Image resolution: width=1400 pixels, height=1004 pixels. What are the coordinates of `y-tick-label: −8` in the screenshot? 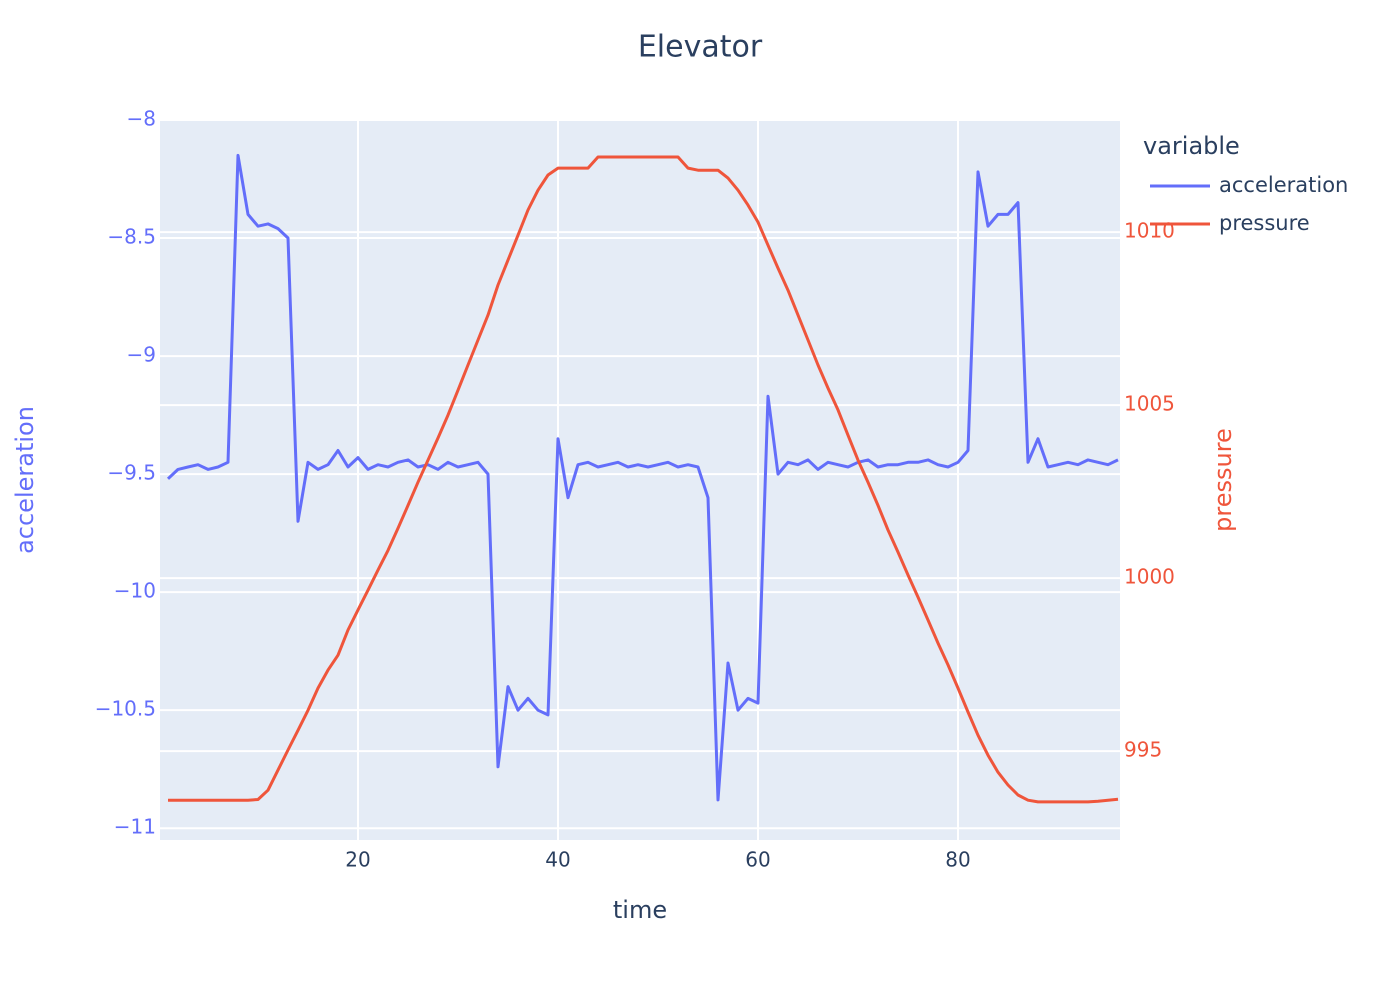 It's located at (141, 119).